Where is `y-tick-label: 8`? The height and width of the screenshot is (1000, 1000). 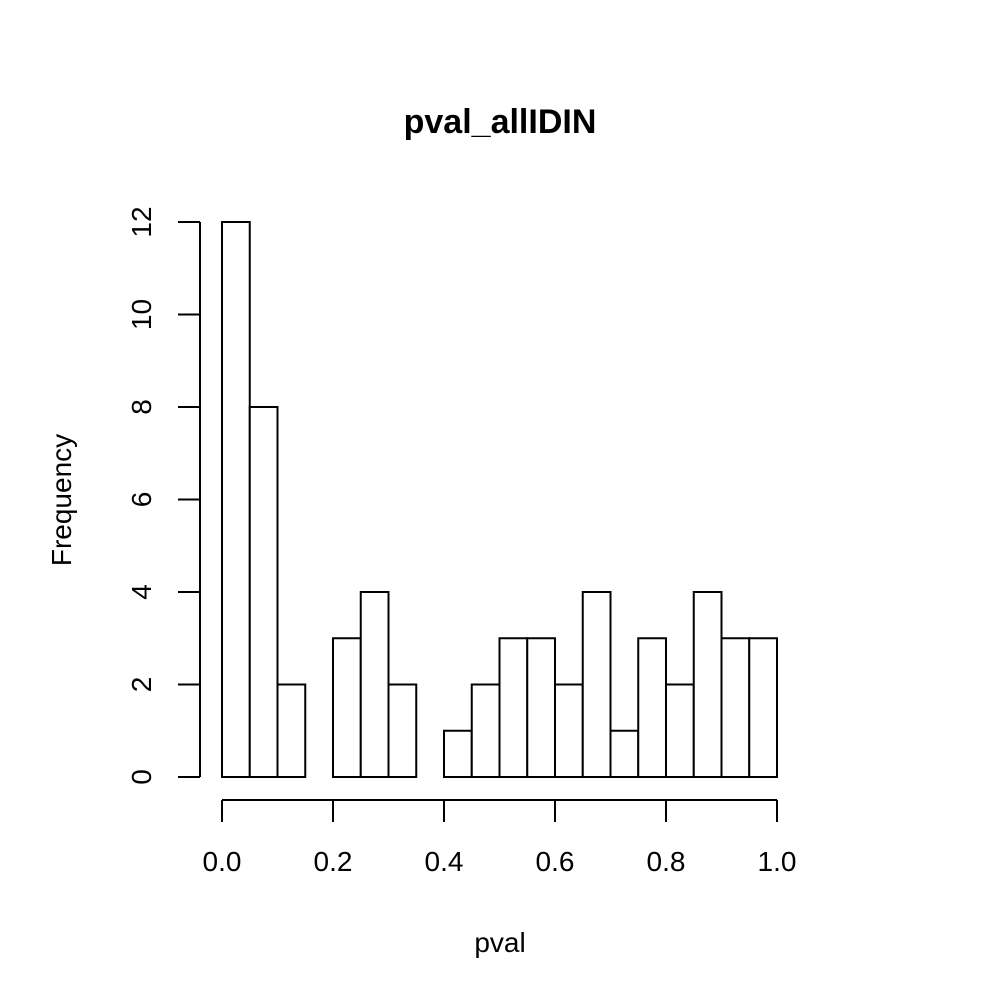
y-tick-label: 8 is located at coordinates (141, 407).